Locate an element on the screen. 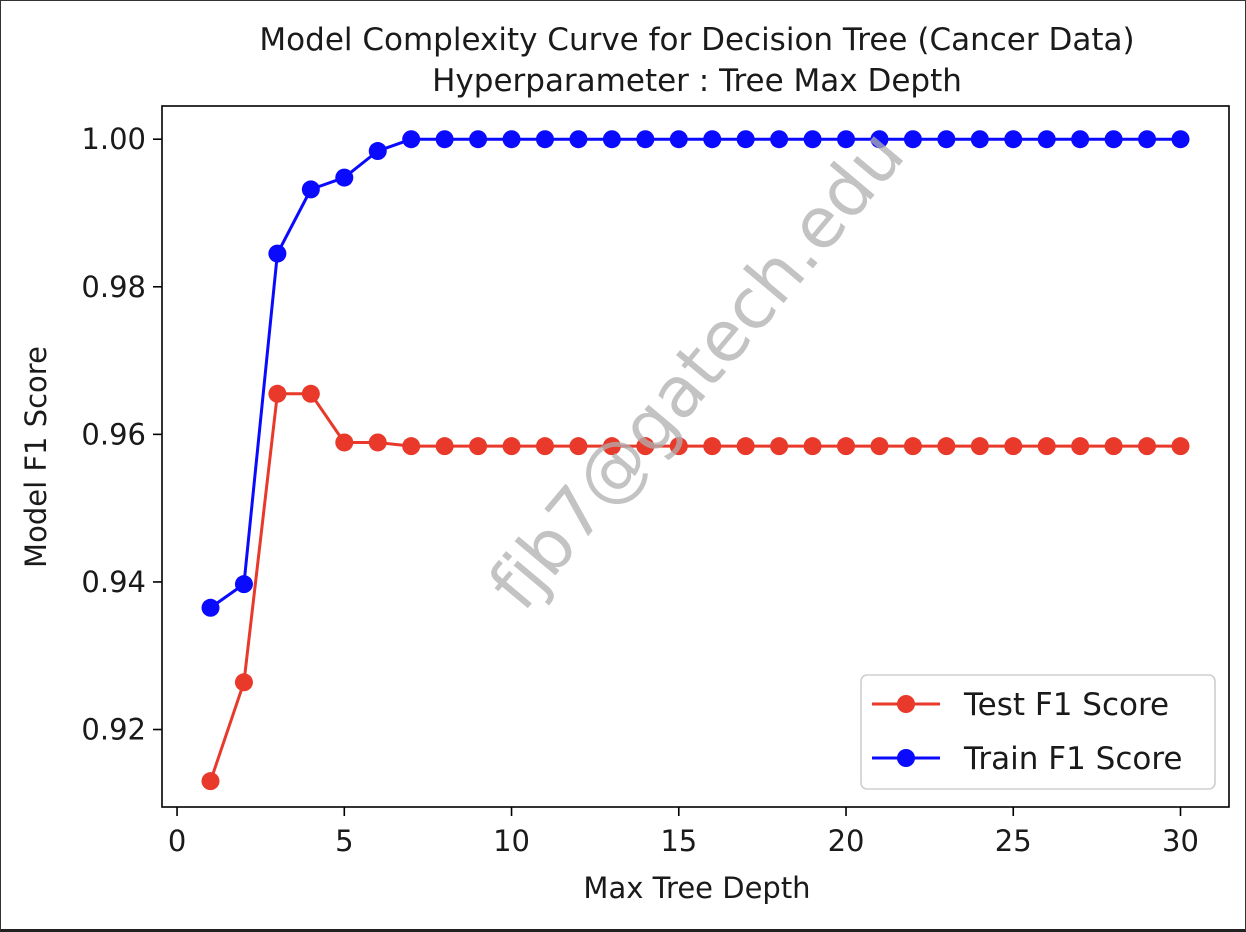  y-tick-label: 0.94 is located at coordinates (113, 582).